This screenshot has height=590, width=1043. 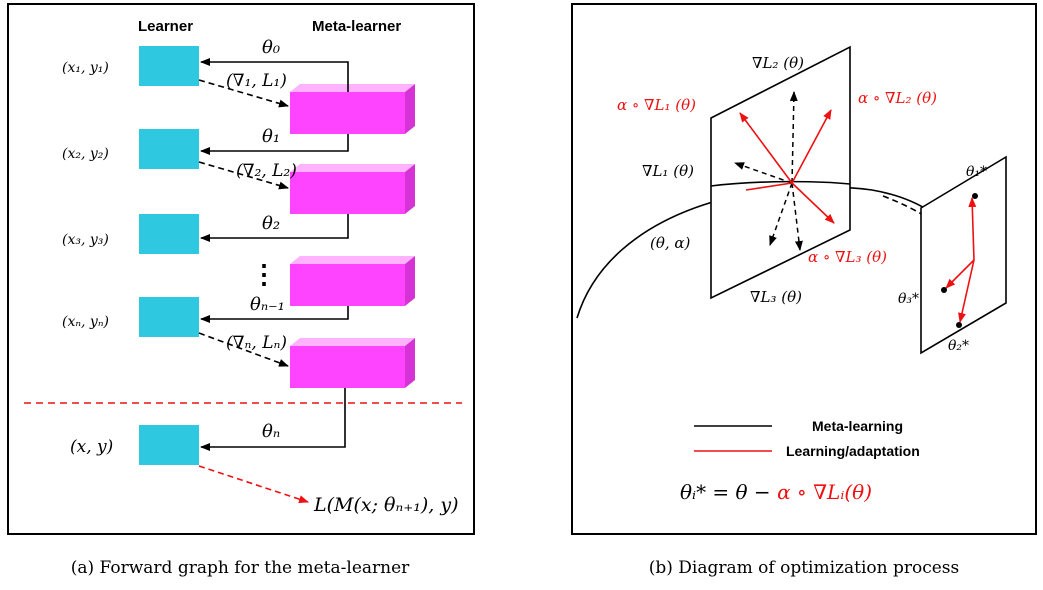 I want to click on grad2-label: (∇₂, L₂), so click(x=266, y=171).